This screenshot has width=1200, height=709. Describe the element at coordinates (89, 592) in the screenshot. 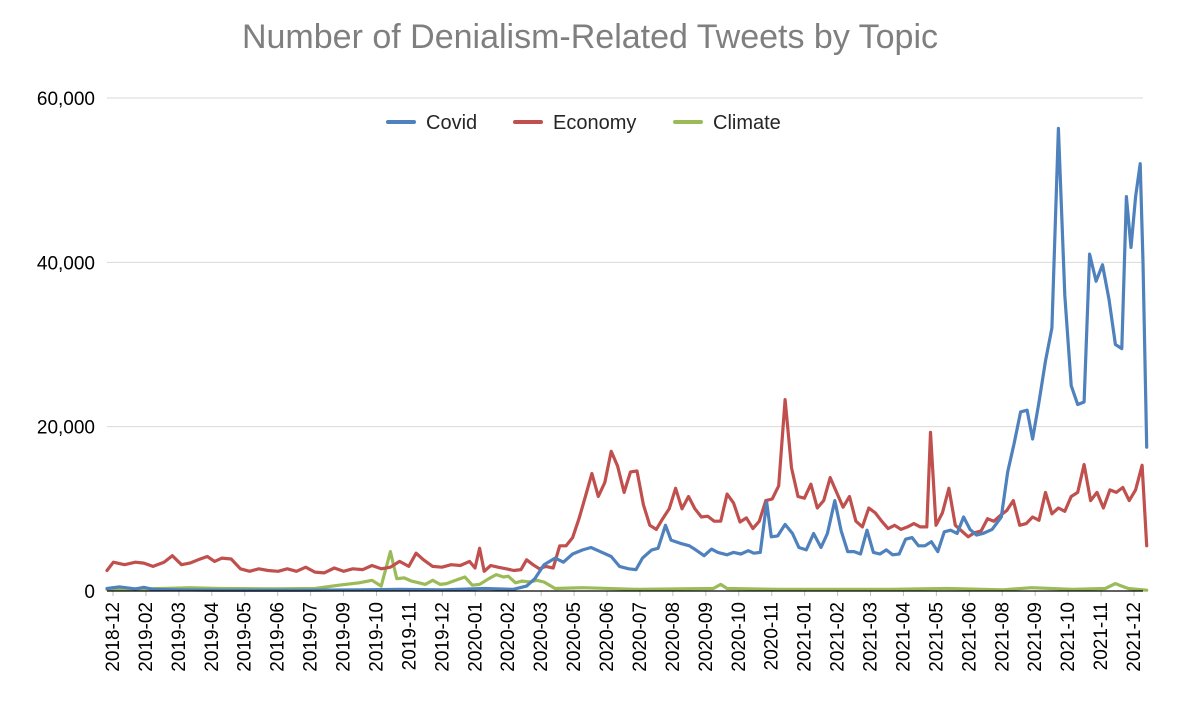

I see `y-tick-label: 0` at that location.